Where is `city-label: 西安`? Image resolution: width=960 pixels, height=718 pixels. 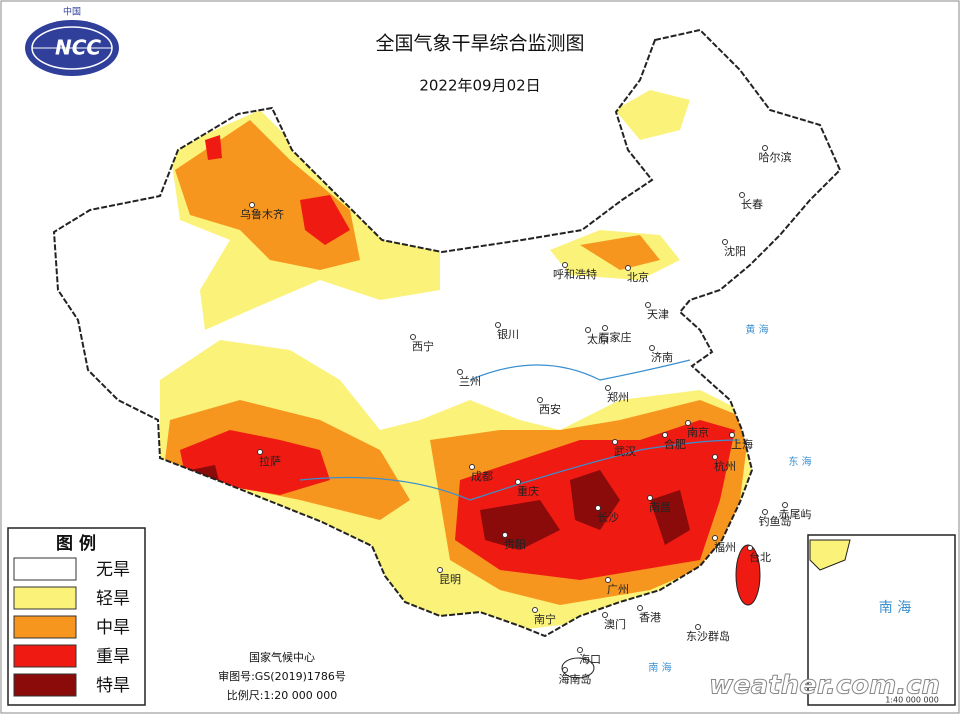 city-label: 西安 is located at coordinates (550, 409).